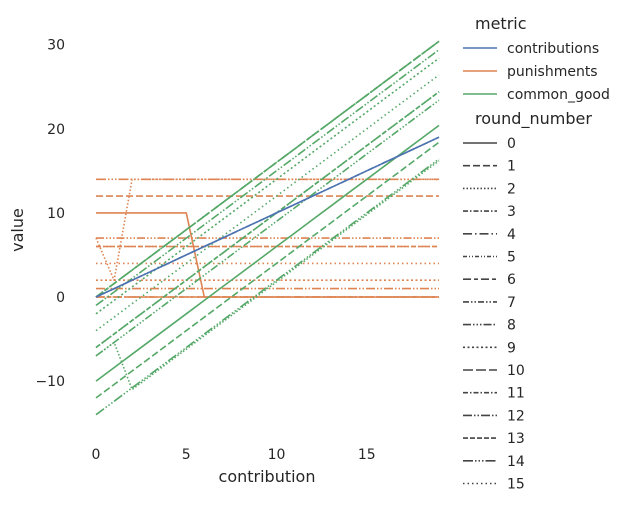 The image size is (632, 507). What do you see at coordinates (367, 455) in the screenshot?
I see `x-tick-label: 15` at bounding box center [367, 455].